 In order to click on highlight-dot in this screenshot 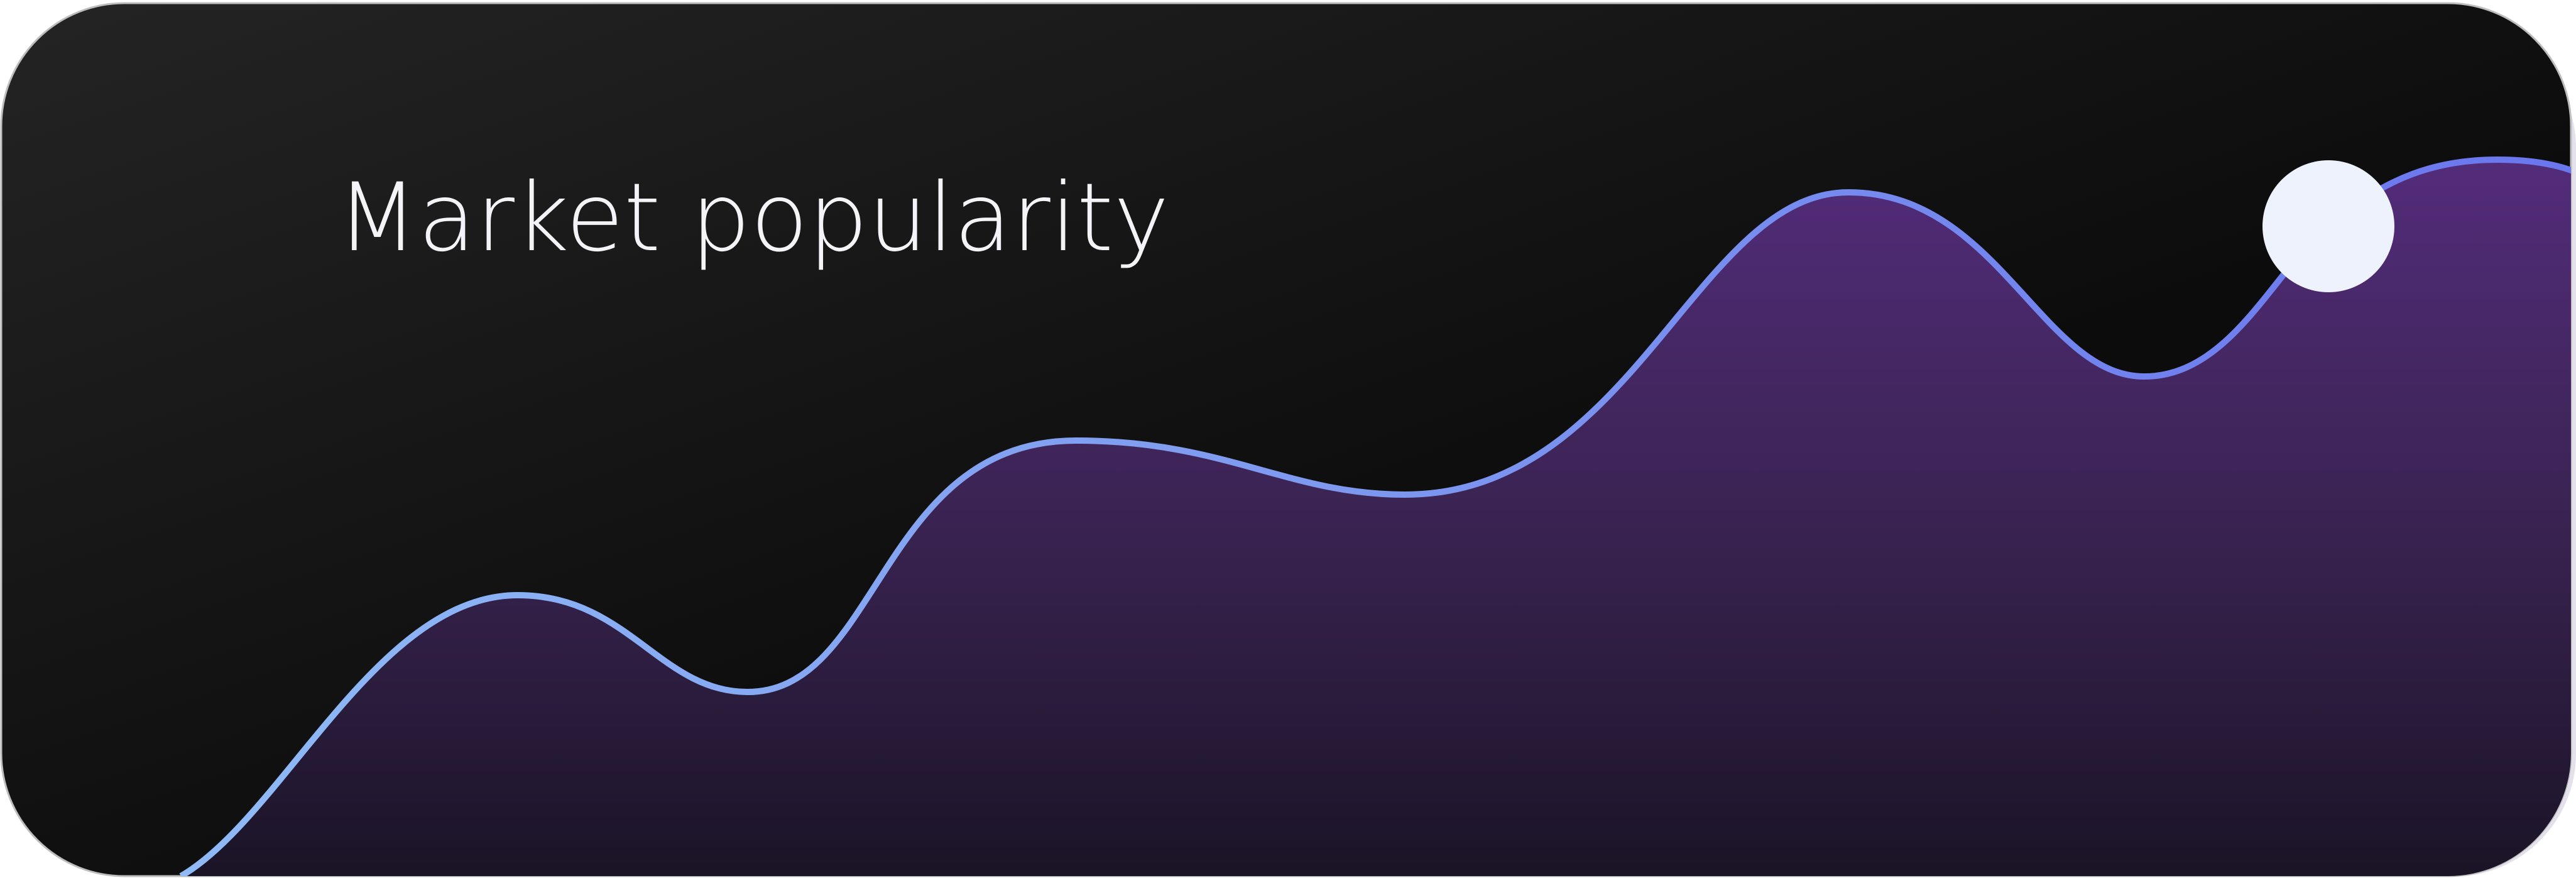, I will do `click(2328, 226)`.